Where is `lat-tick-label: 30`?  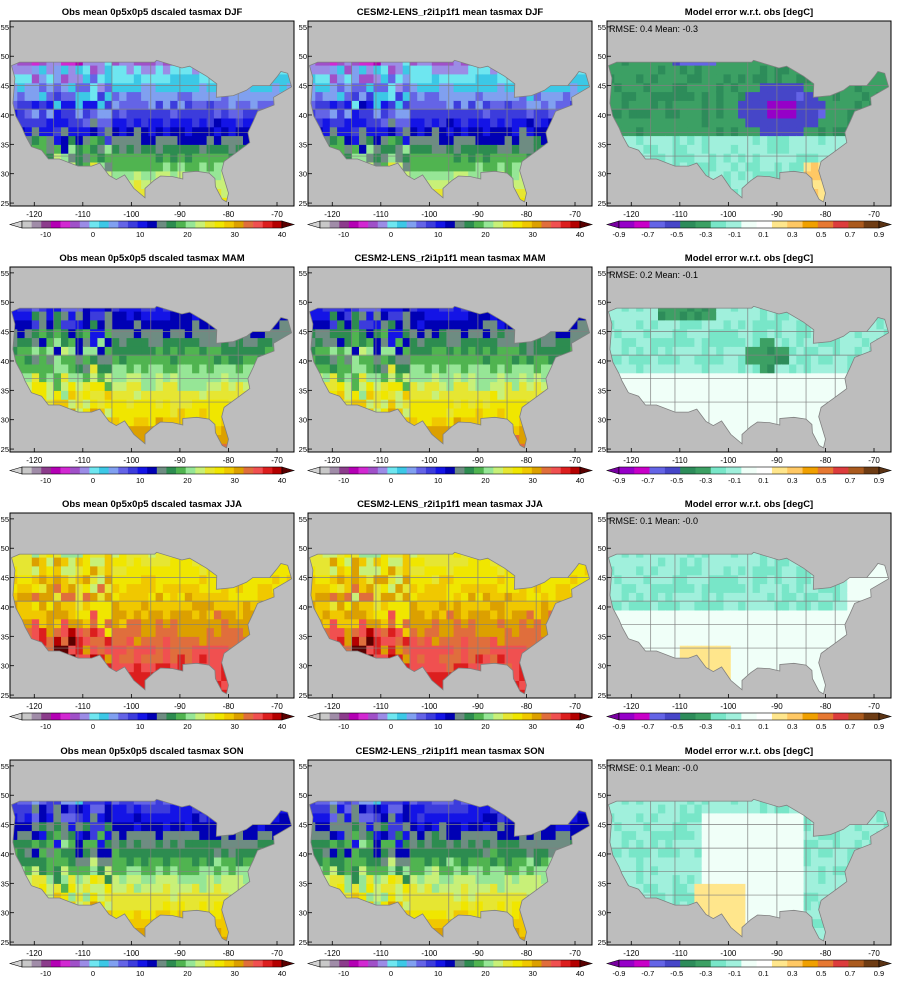
lat-tick-label: 30 is located at coordinates (303, 420).